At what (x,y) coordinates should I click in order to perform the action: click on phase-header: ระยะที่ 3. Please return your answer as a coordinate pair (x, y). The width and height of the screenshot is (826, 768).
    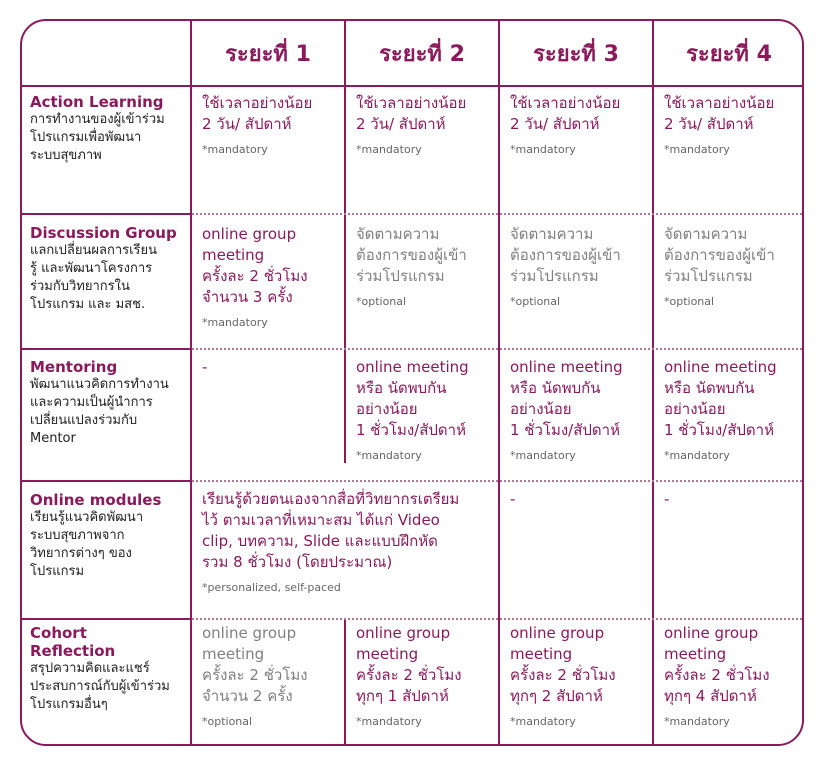
    Looking at the image, I should click on (576, 54).